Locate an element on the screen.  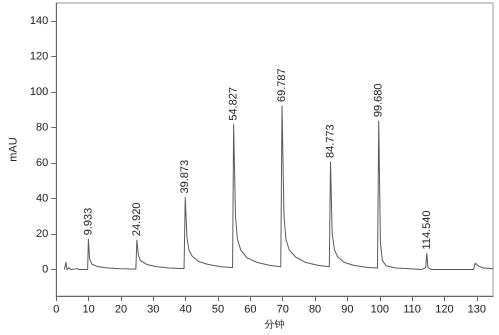
annotation: 24.920 is located at coordinates (136, 219).